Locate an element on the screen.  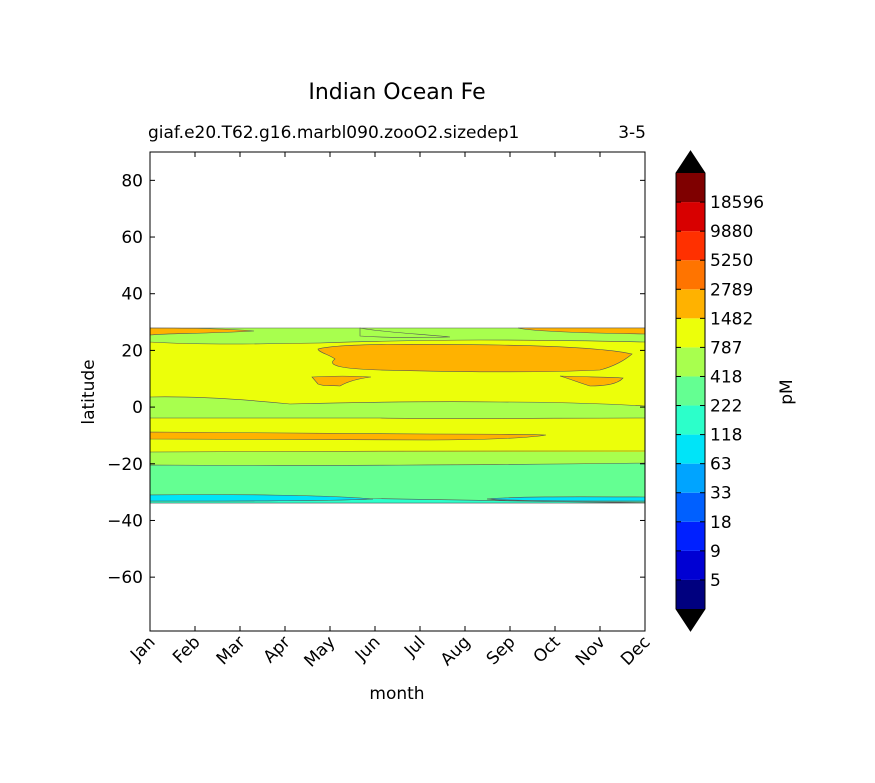
y-tick-label: −40 is located at coordinates (125, 521).